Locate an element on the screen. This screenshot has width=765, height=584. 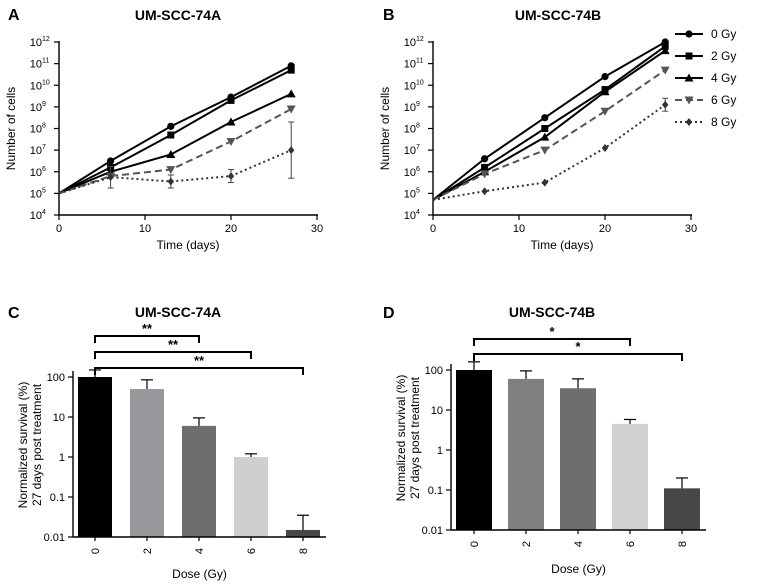
x-tick-label: 10 is located at coordinates (519, 229).